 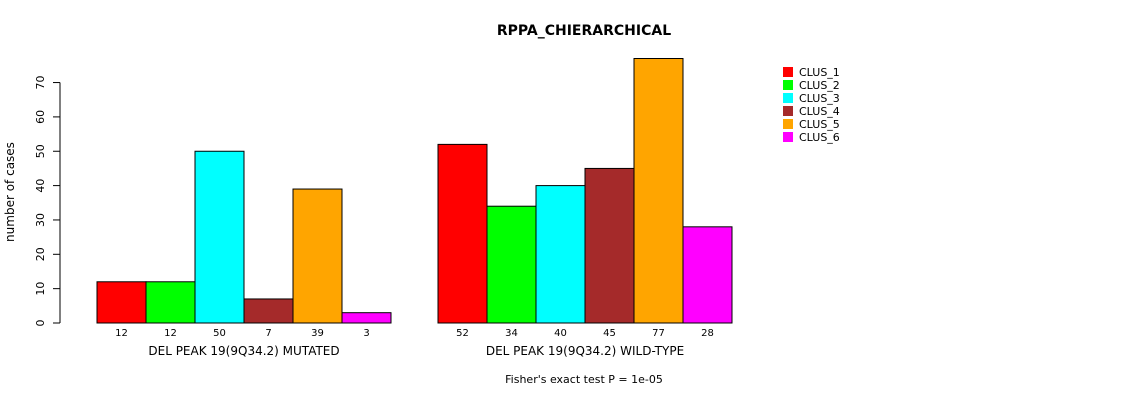 What do you see at coordinates (40, 186) in the screenshot?
I see `y-tick-label: 40` at bounding box center [40, 186].